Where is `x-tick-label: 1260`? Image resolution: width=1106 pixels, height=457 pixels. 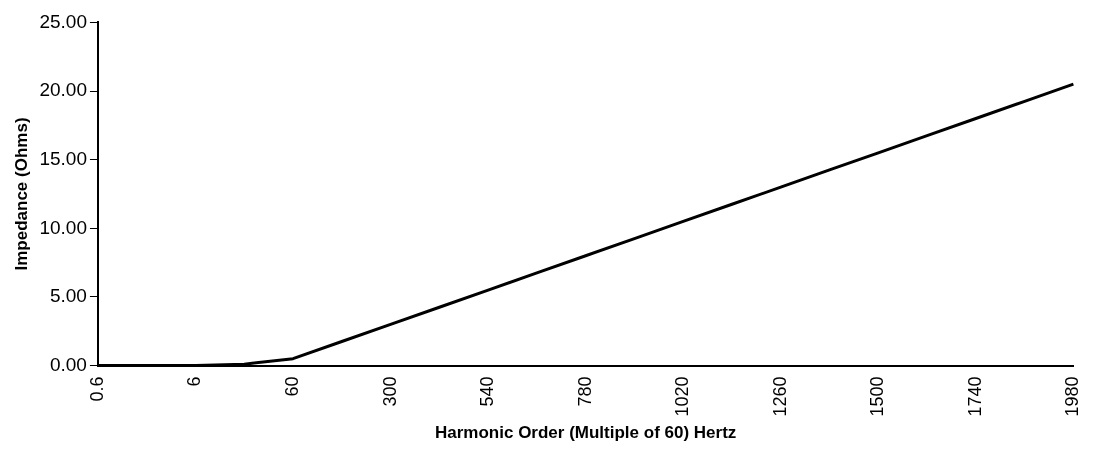
x-tick-label: 1260 is located at coordinates (779, 396).